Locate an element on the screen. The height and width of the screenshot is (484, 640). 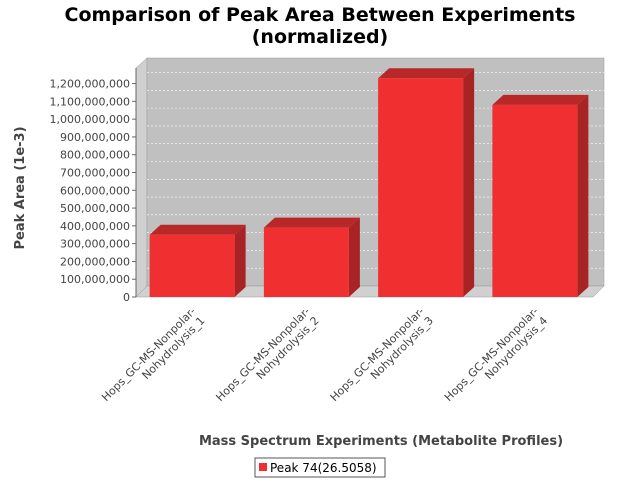
x-tick-label: Hops_GC-MS-Nonpolar-Nohydrolysis_4 is located at coordinates (496, 354).